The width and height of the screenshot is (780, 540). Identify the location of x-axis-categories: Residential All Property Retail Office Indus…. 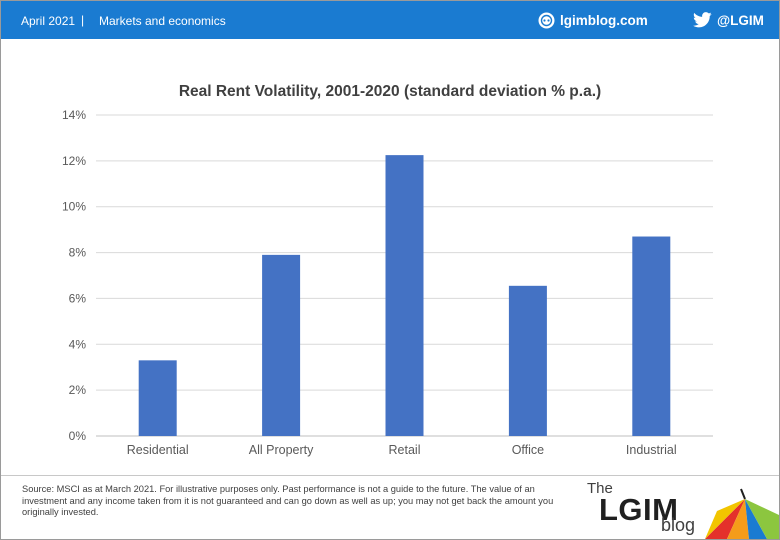
(402, 450).